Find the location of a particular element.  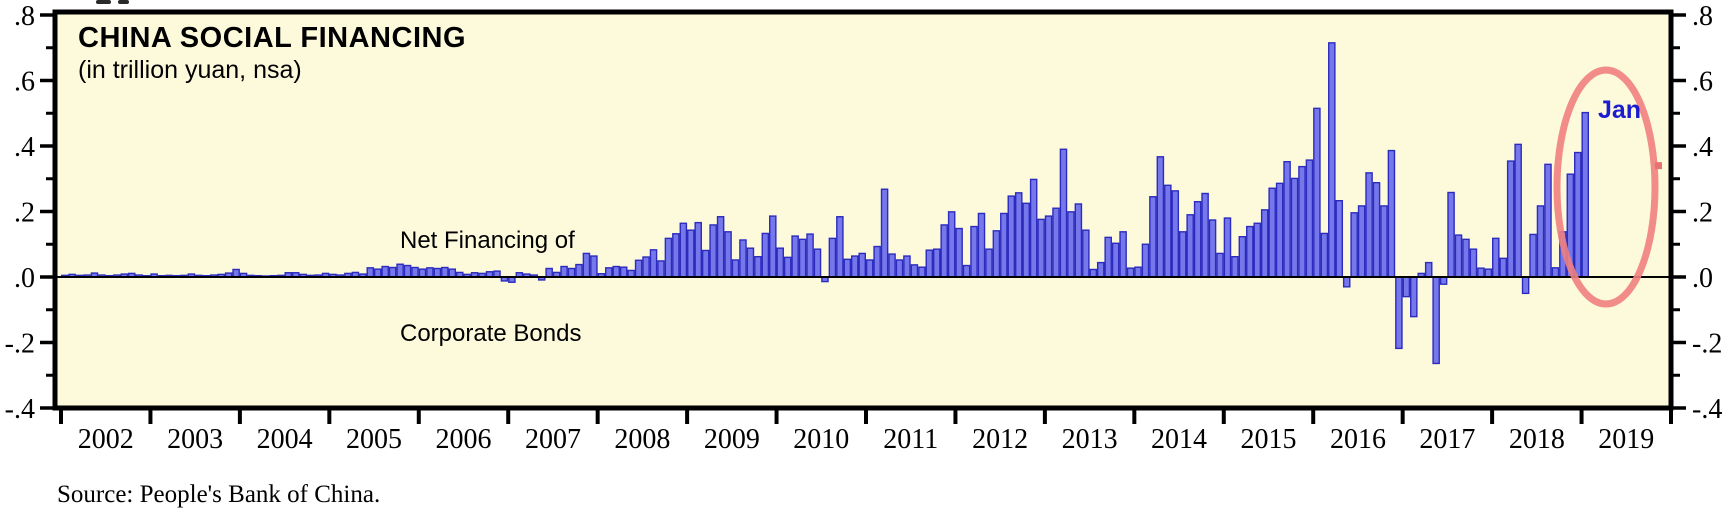

x-year-label: 2006 is located at coordinates (464, 439).